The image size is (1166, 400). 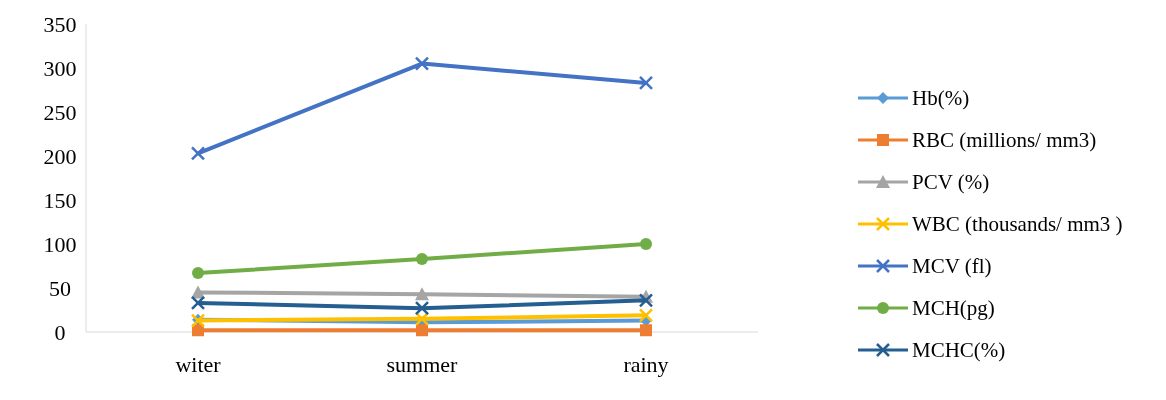 What do you see at coordinates (951, 182) in the screenshot?
I see `legend-label: PCV (%)` at bounding box center [951, 182].